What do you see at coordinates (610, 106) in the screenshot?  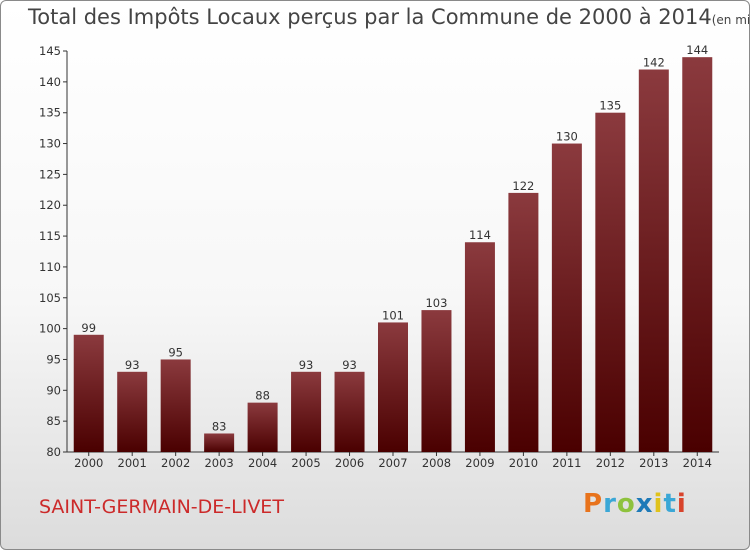 I see `bar-value-label: 135` at bounding box center [610, 106].